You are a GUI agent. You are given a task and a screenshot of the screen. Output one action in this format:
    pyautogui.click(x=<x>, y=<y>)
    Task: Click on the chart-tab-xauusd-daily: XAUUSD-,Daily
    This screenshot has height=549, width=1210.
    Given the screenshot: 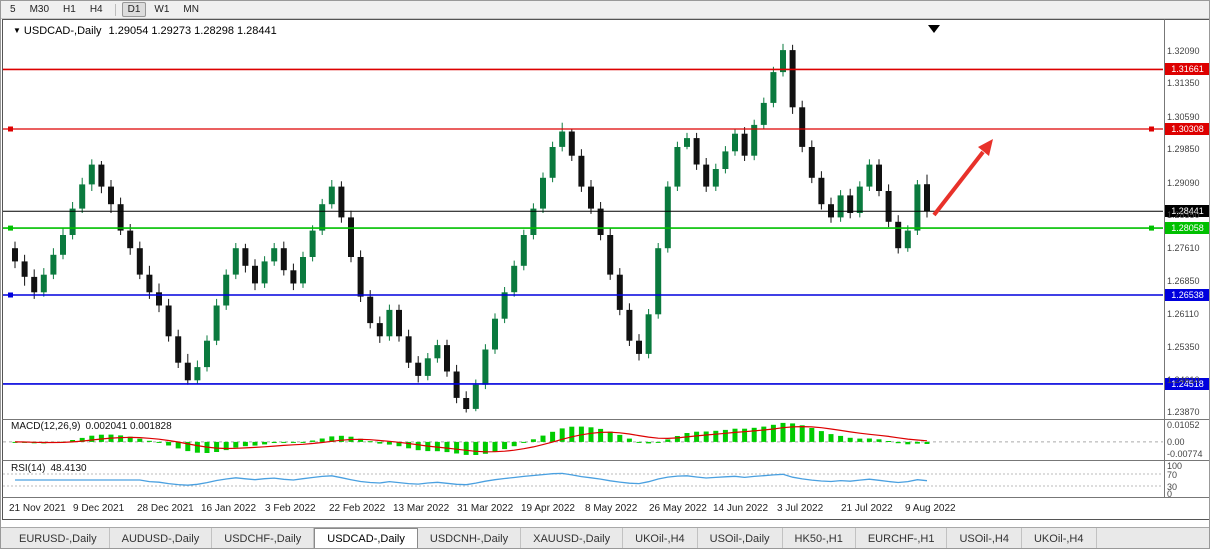 What is the action you would take?
    pyautogui.click(x=572, y=538)
    